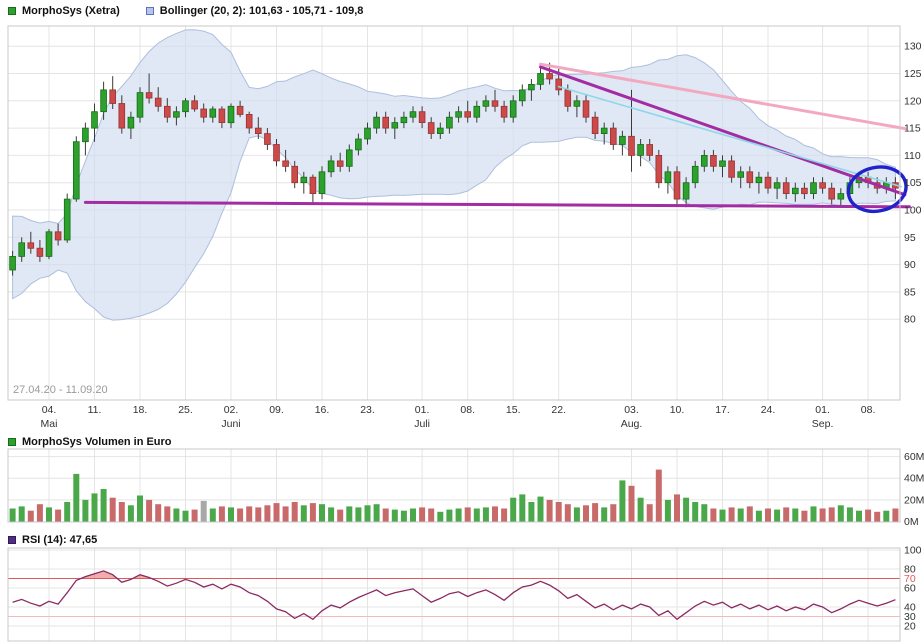  Describe the element at coordinates (513, 410) in the screenshot. I see `svg-text: 15.` at that location.